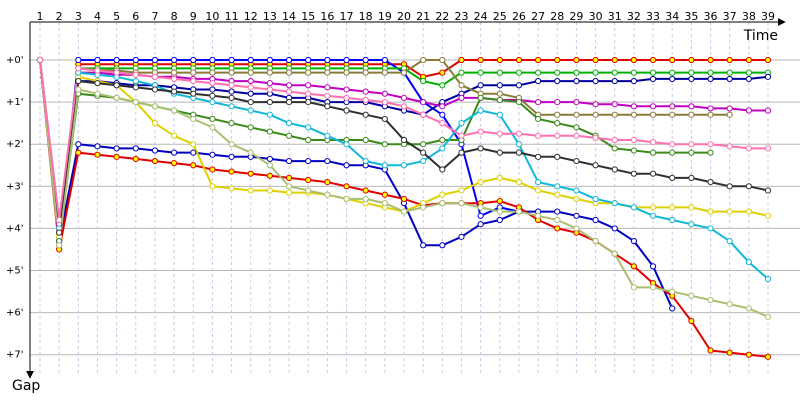  I want to click on y-tick-label: +2', so click(15, 144).